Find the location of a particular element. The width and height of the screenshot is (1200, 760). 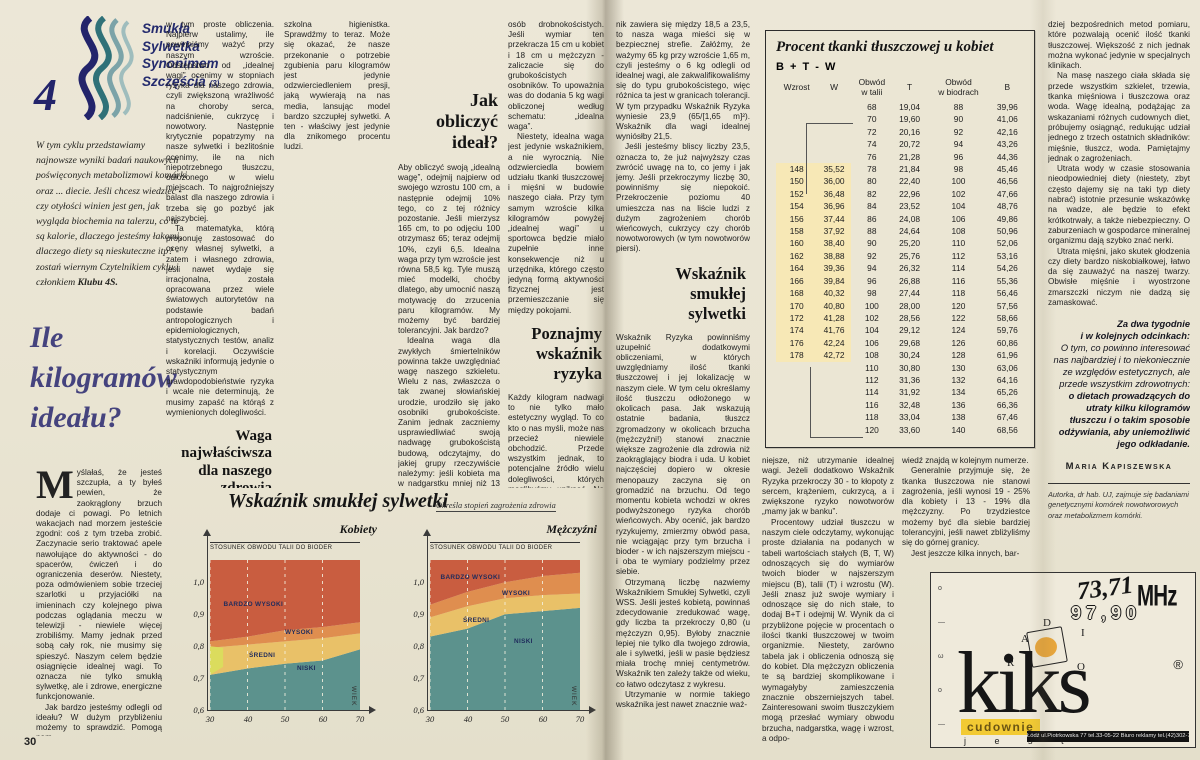

table-row: 148 35,52 78 21,84 98 45,46 is located at coordinates (900, 169).